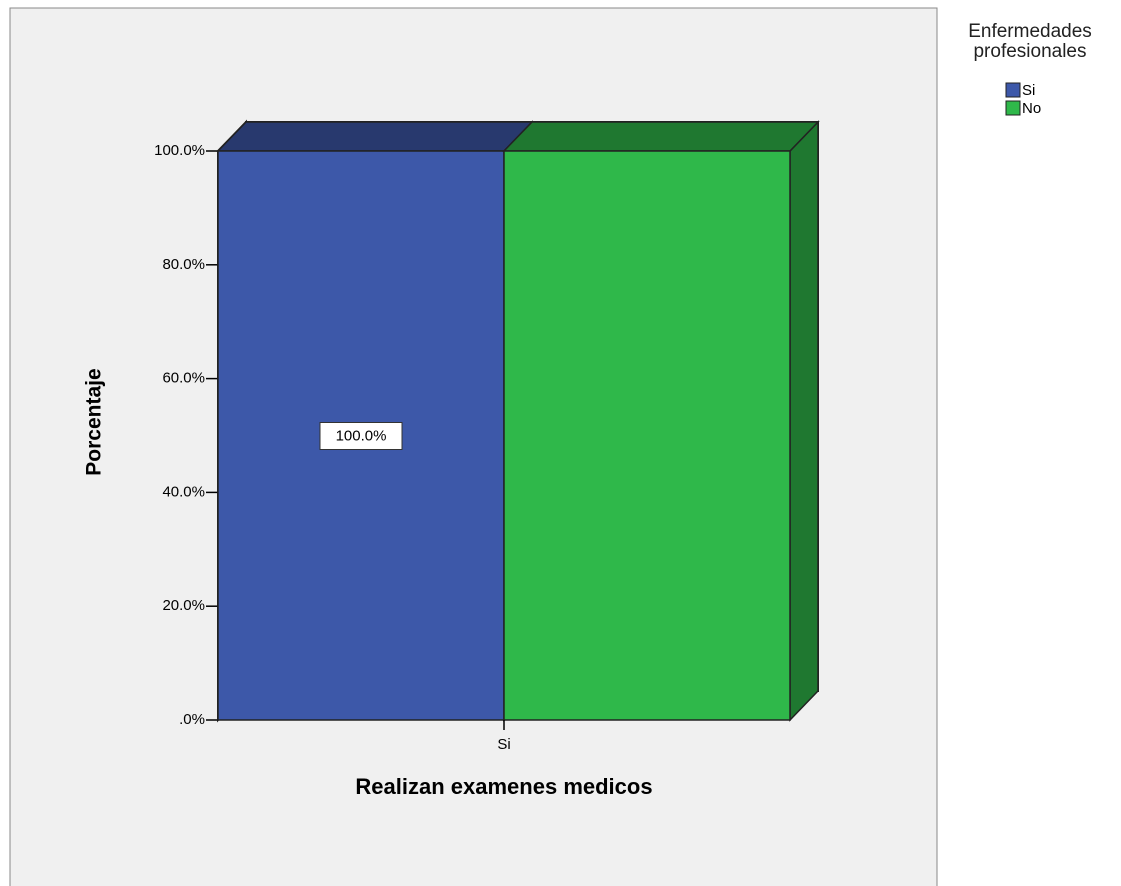 The image size is (1121, 886). I want to click on y-tick-label: 100.0%, so click(179, 150).